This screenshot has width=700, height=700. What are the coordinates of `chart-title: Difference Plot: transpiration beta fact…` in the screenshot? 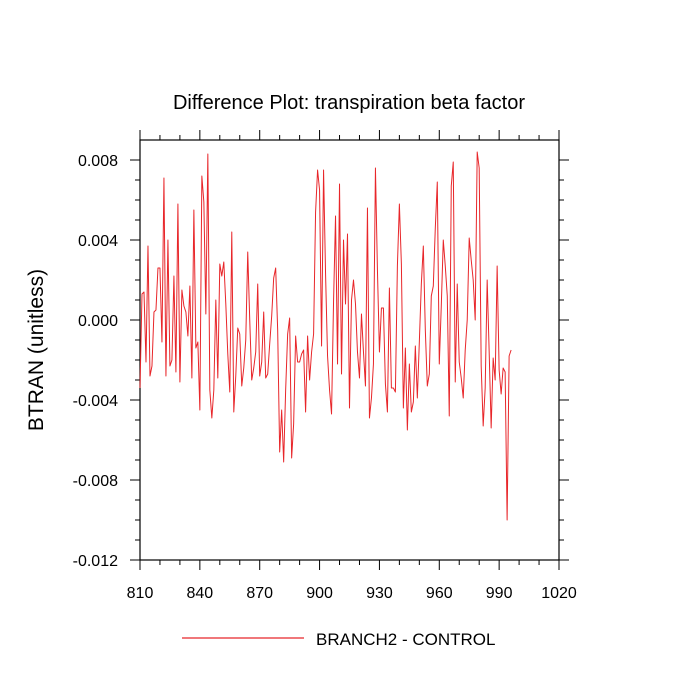 It's located at (349, 103).